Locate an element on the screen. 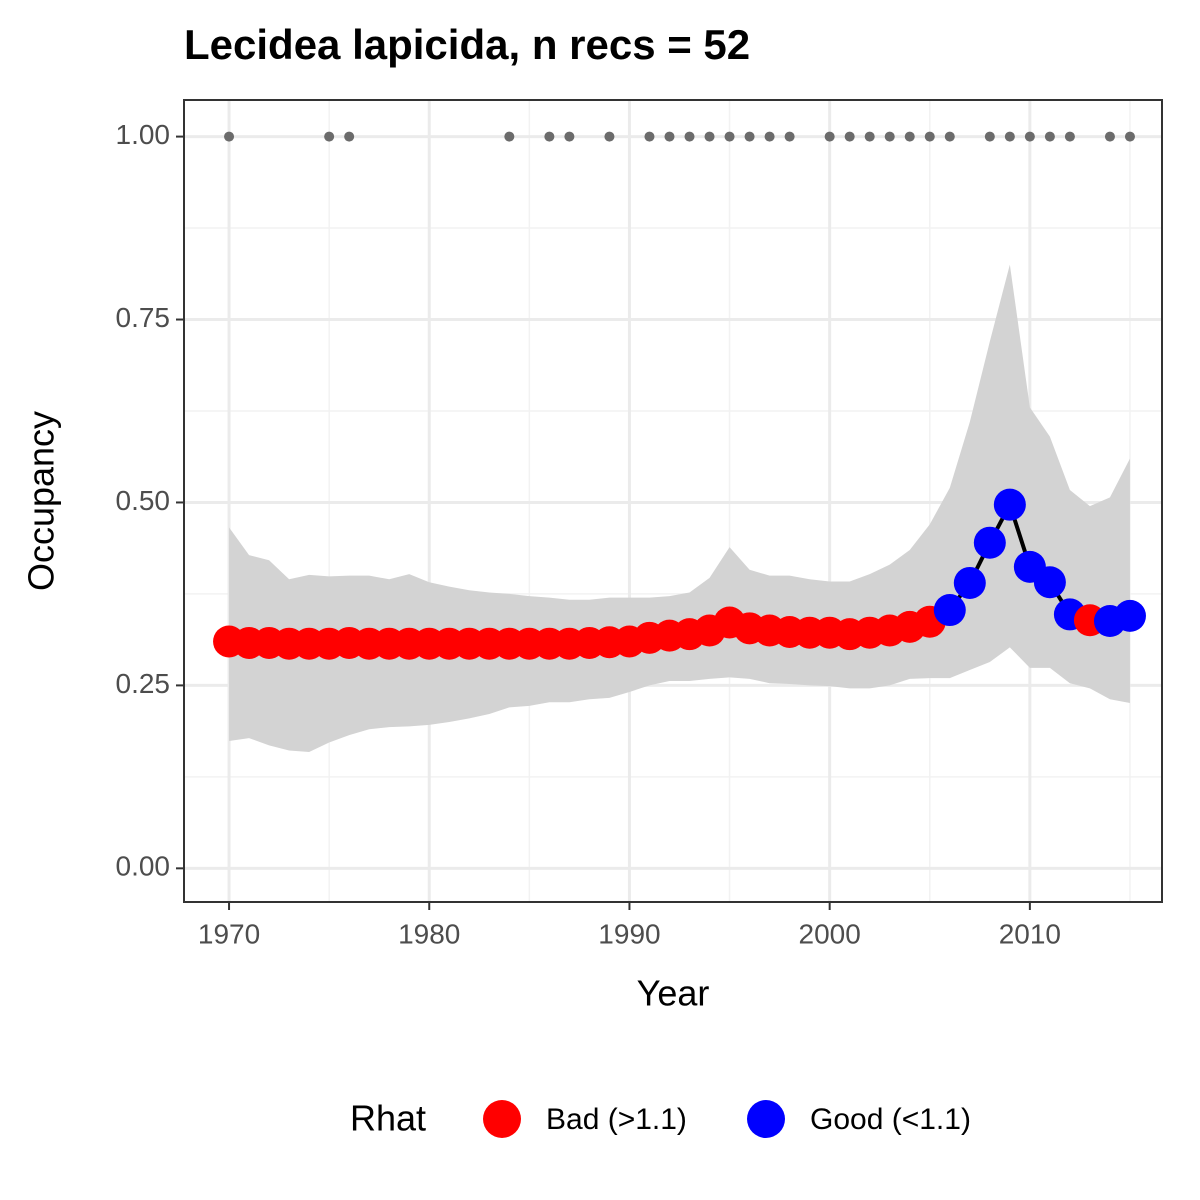 The image size is (1200, 1200). y-tick-label: 0.25 is located at coordinates (143, 683).